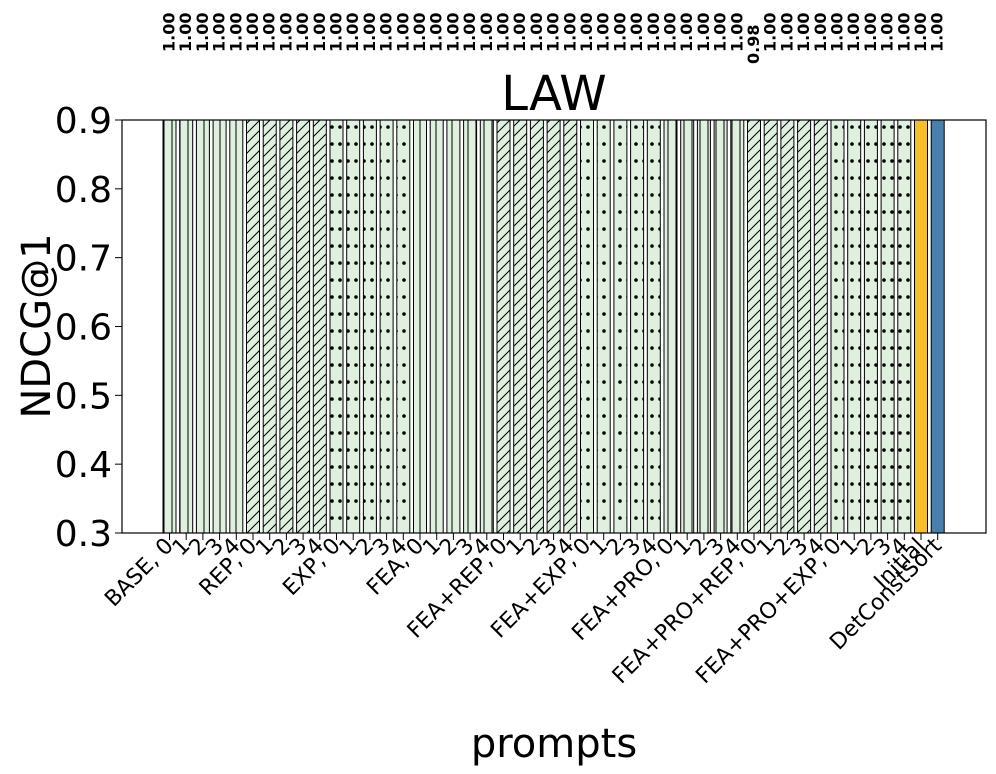 This screenshot has width=996, height=774. What do you see at coordinates (554, 94) in the screenshot?
I see `chart-title: LAW` at bounding box center [554, 94].